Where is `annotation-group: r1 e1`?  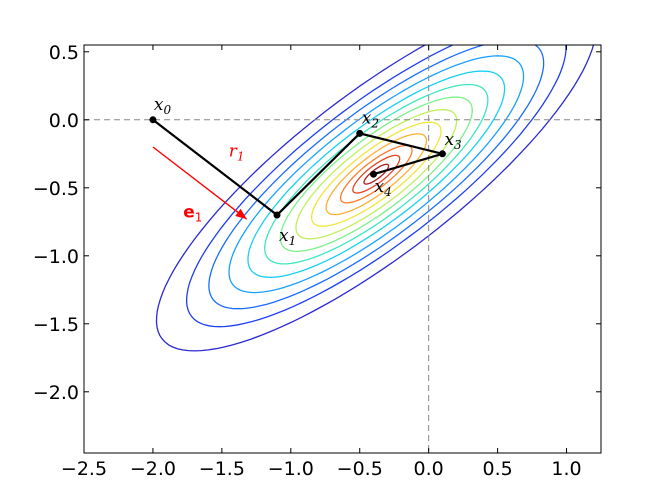
annotation-group: r1 e1 is located at coordinates (200, 183).